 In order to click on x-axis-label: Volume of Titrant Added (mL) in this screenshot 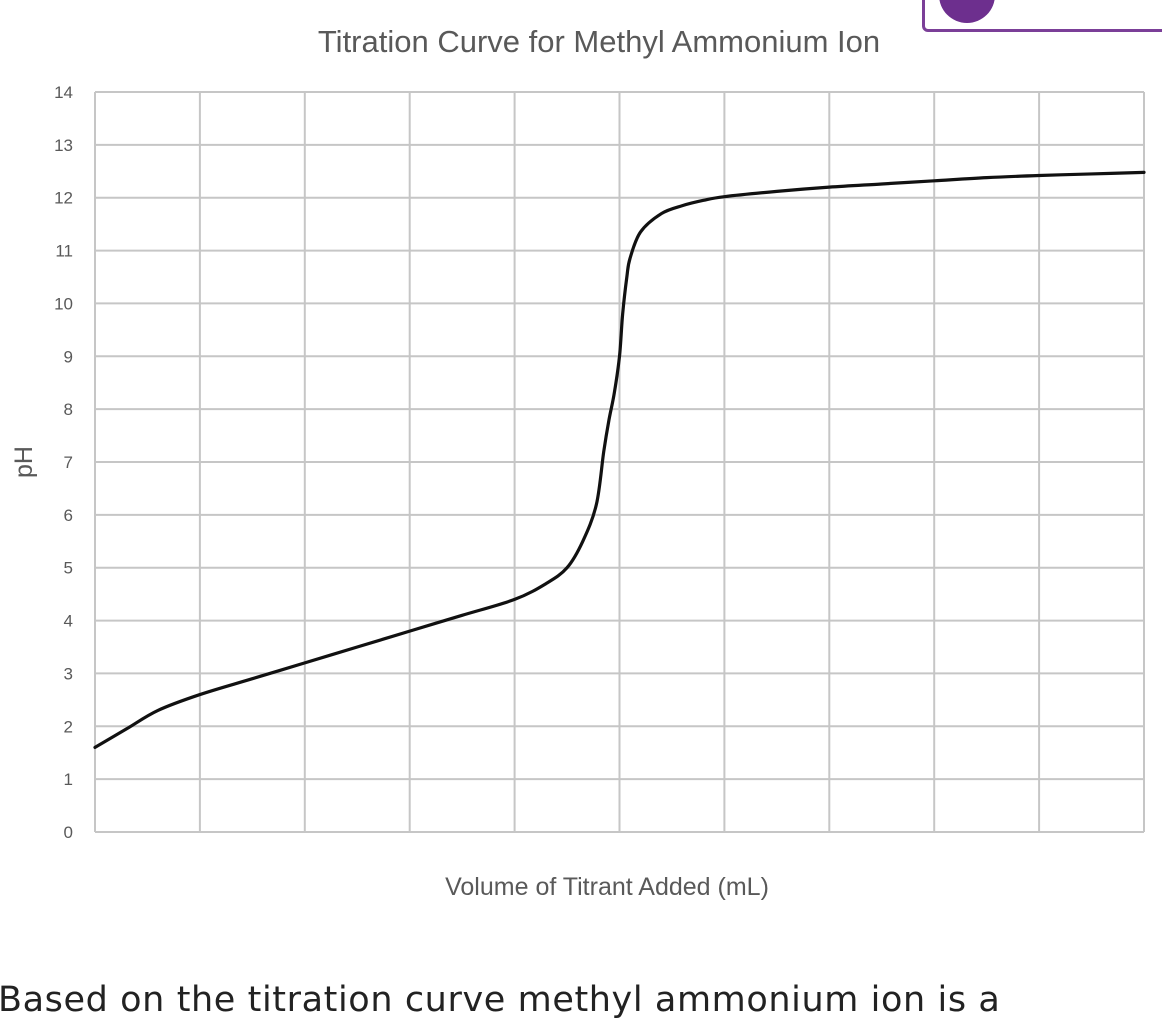, I will do `click(607, 887)`.